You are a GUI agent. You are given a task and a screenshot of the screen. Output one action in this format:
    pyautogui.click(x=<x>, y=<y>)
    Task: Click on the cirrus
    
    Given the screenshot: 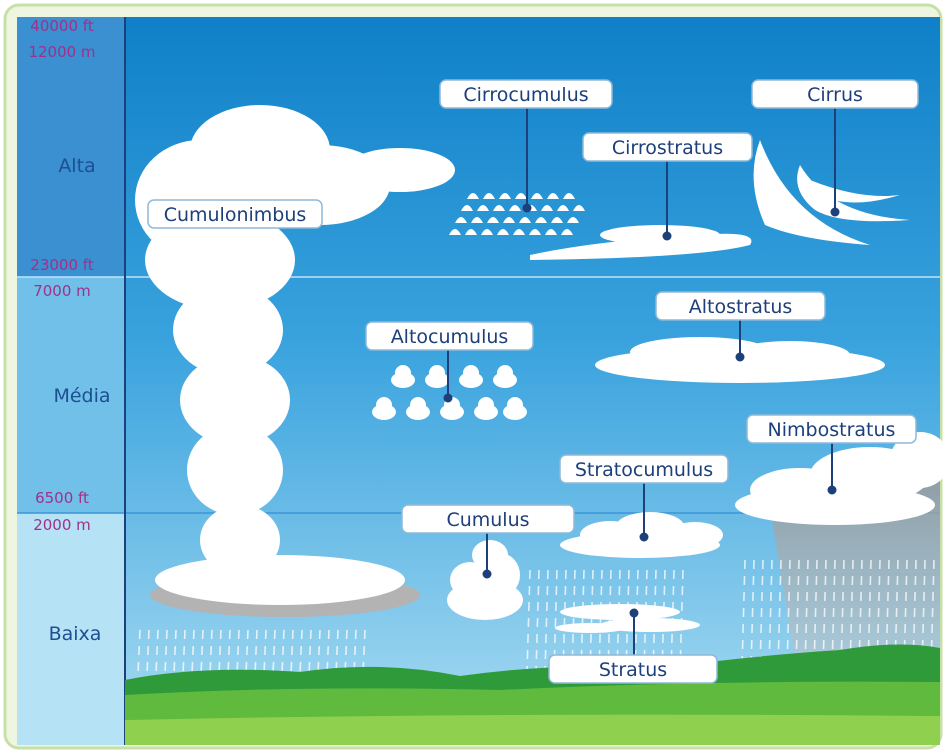 What is the action you would take?
    pyautogui.click(x=831, y=192)
    